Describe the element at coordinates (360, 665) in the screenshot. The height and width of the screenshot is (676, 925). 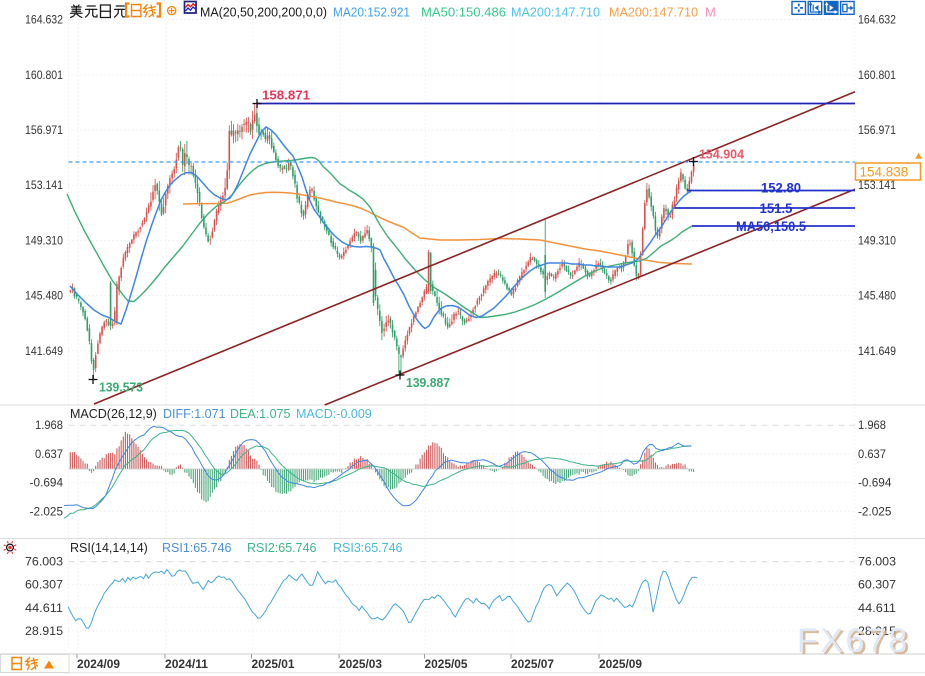
I see `svg-text: 2025/03` at that location.